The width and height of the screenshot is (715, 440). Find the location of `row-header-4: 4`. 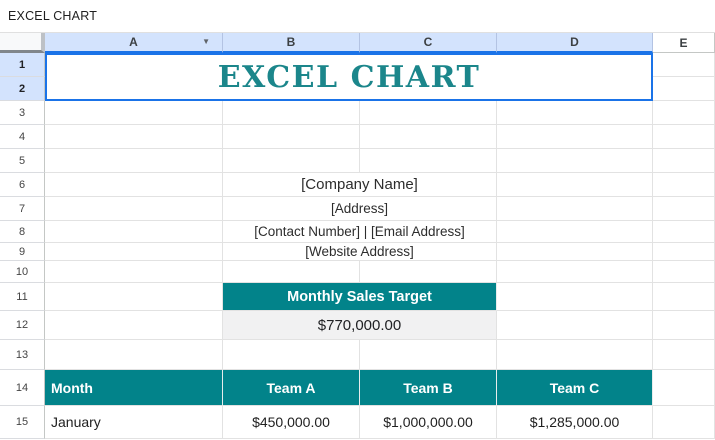

row-header-4: 4 is located at coordinates (22, 137).